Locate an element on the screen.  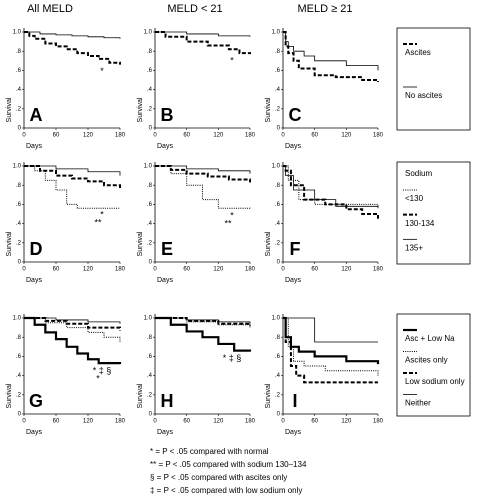
panel-letter: A is located at coordinates (36, 115).